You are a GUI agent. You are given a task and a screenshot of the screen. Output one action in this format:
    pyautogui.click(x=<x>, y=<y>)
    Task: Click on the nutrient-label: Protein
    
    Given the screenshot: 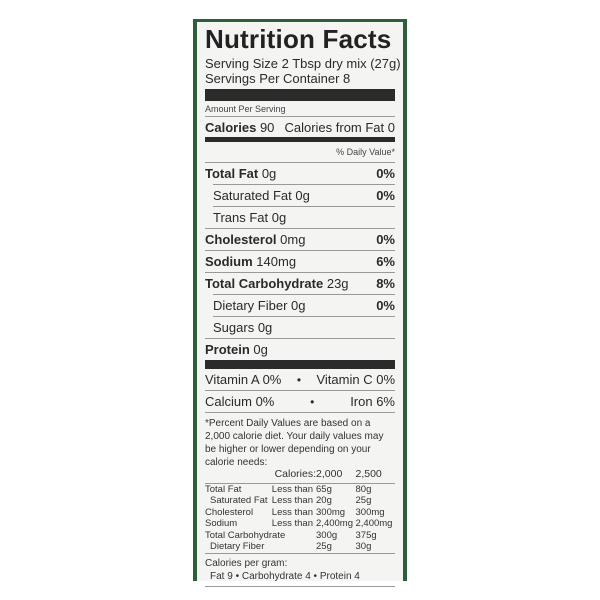 What is the action you would take?
    pyautogui.click(x=227, y=349)
    